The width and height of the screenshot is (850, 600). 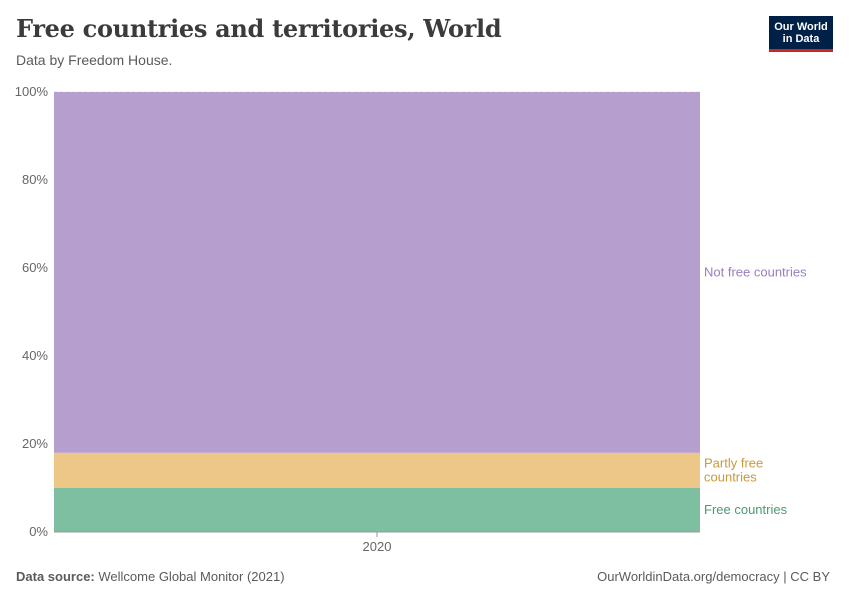 What do you see at coordinates (191, 576) in the screenshot?
I see `source-value: Wellcome Global Monitor (2021)` at bounding box center [191, 576].